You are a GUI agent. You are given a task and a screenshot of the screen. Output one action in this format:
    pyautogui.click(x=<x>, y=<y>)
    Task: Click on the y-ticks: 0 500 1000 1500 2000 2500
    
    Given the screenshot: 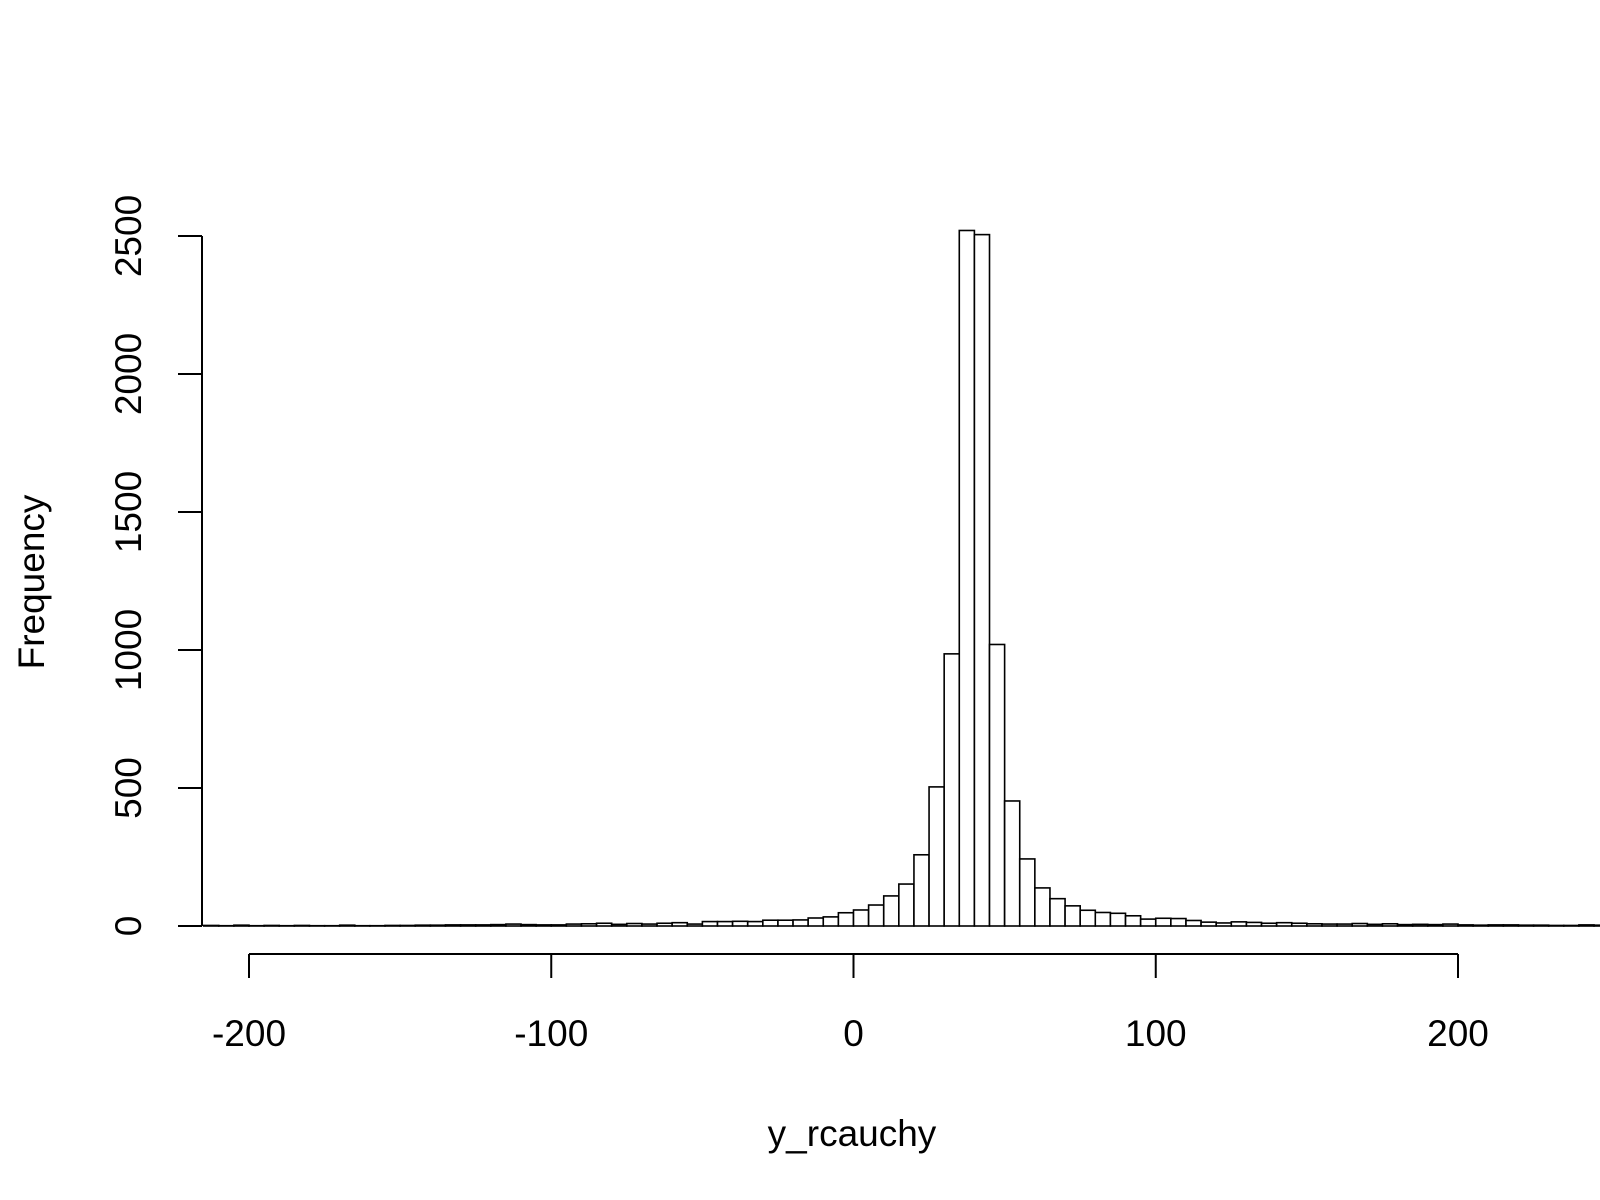 What is the action you would take?
    pyautogui.click(x=155, y=565)
    